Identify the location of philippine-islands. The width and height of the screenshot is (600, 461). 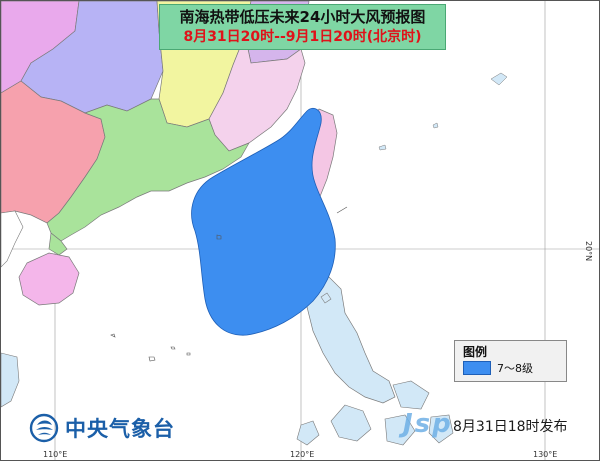
(375, 369).